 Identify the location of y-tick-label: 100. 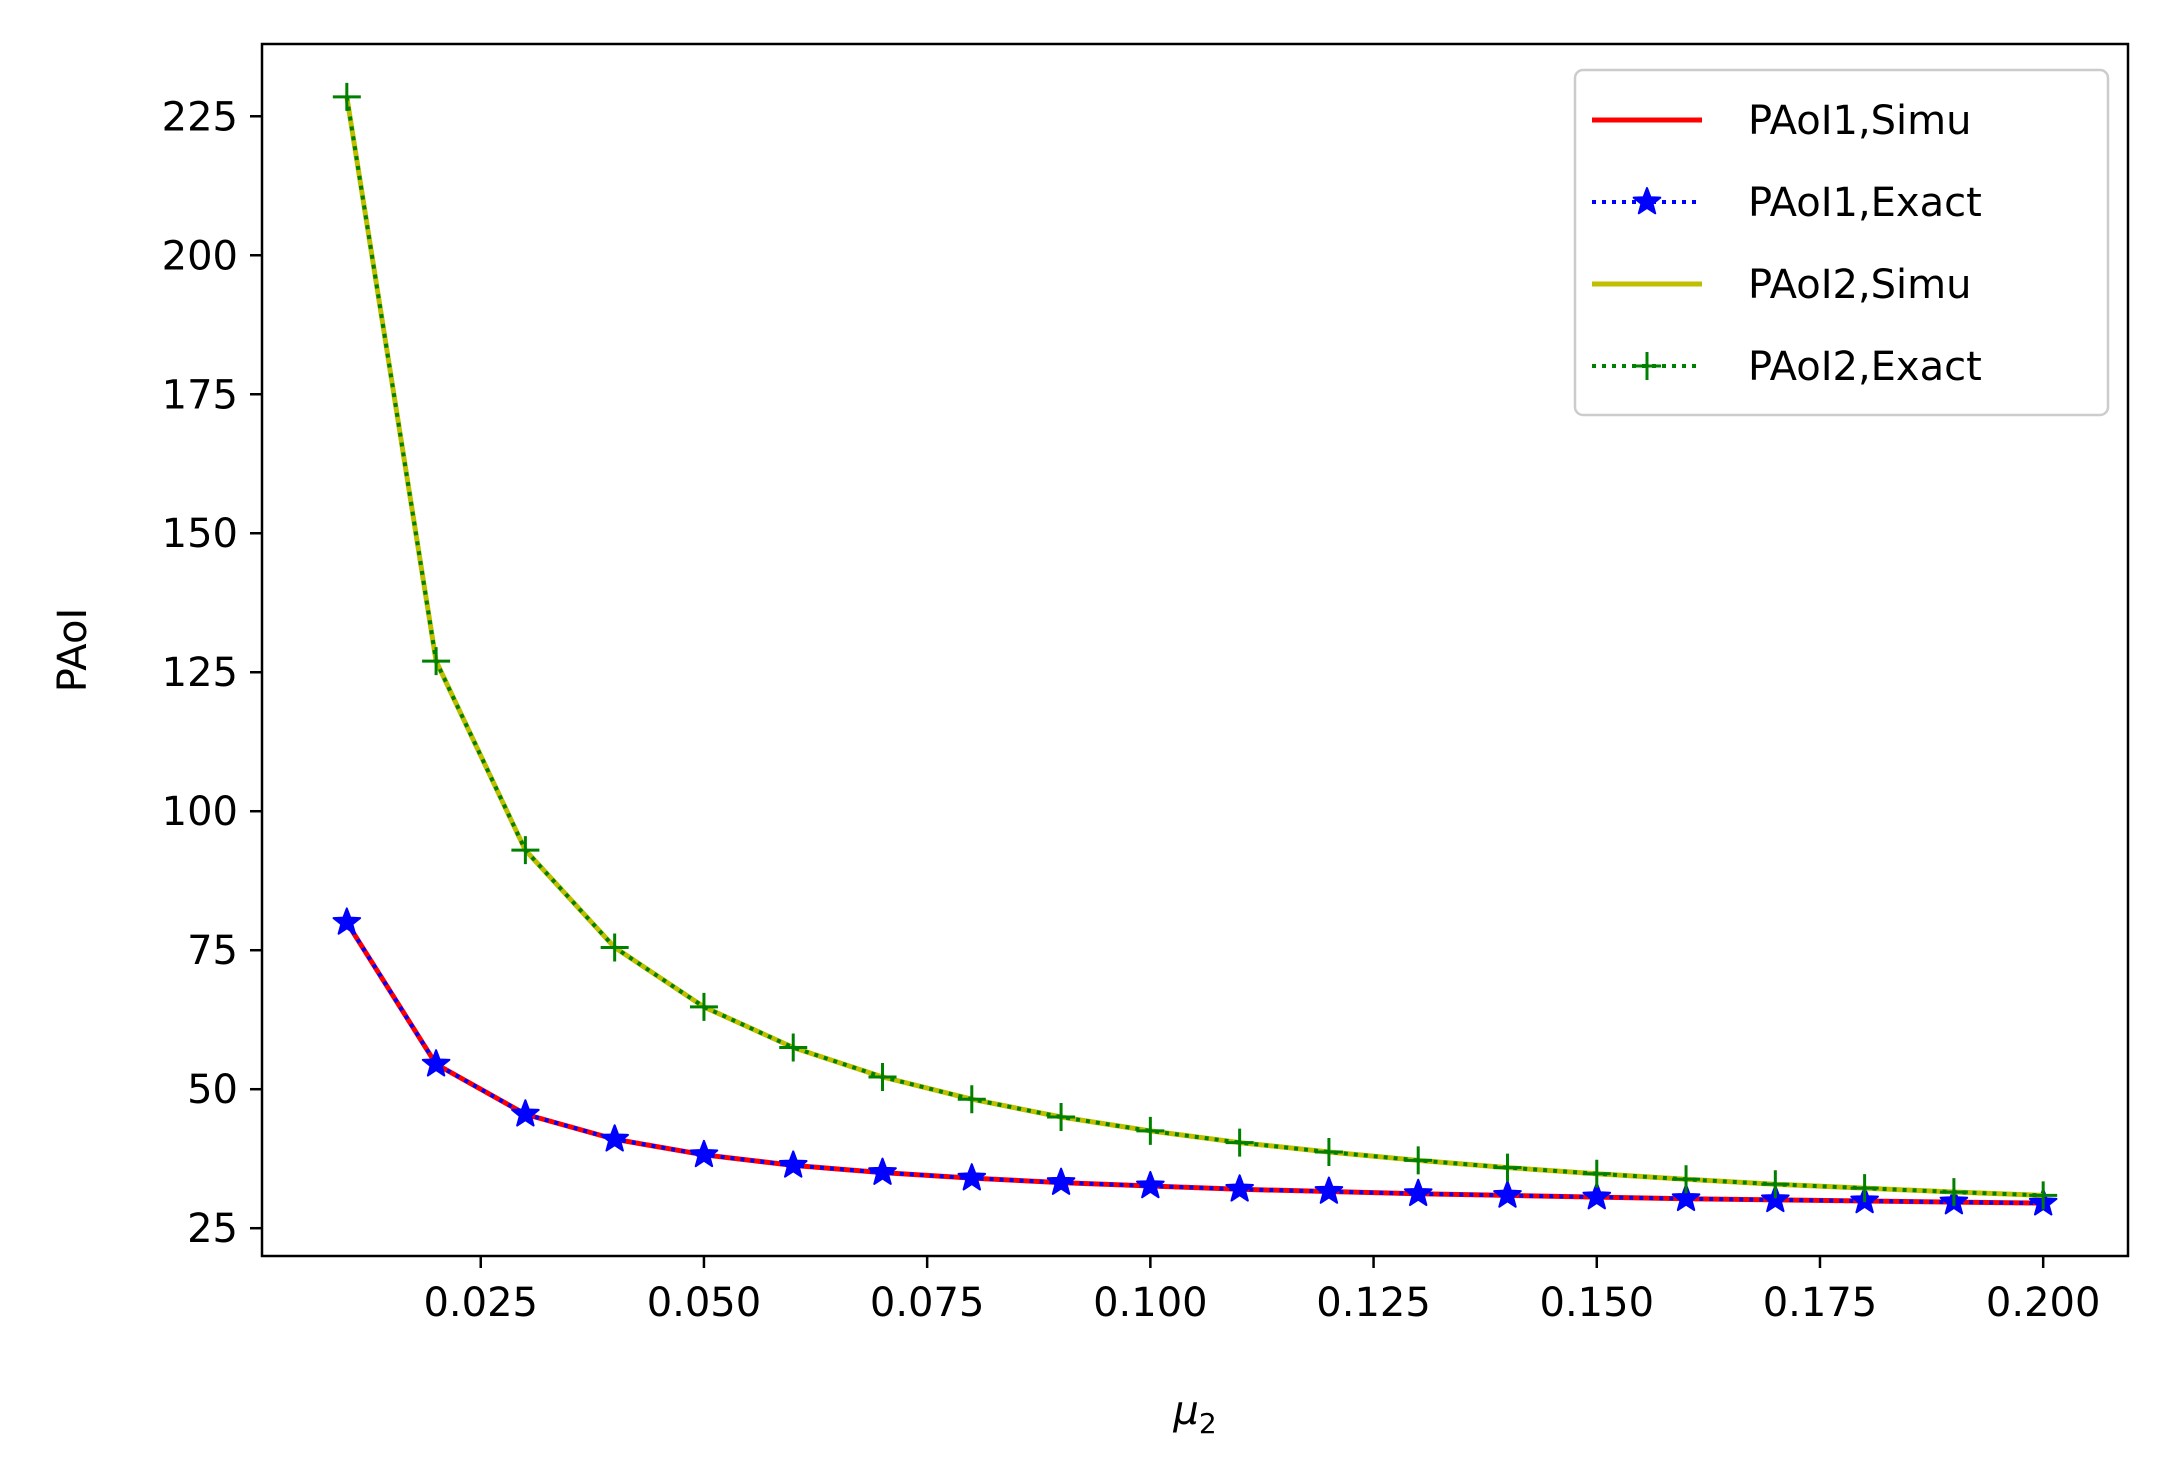
(200, 812).